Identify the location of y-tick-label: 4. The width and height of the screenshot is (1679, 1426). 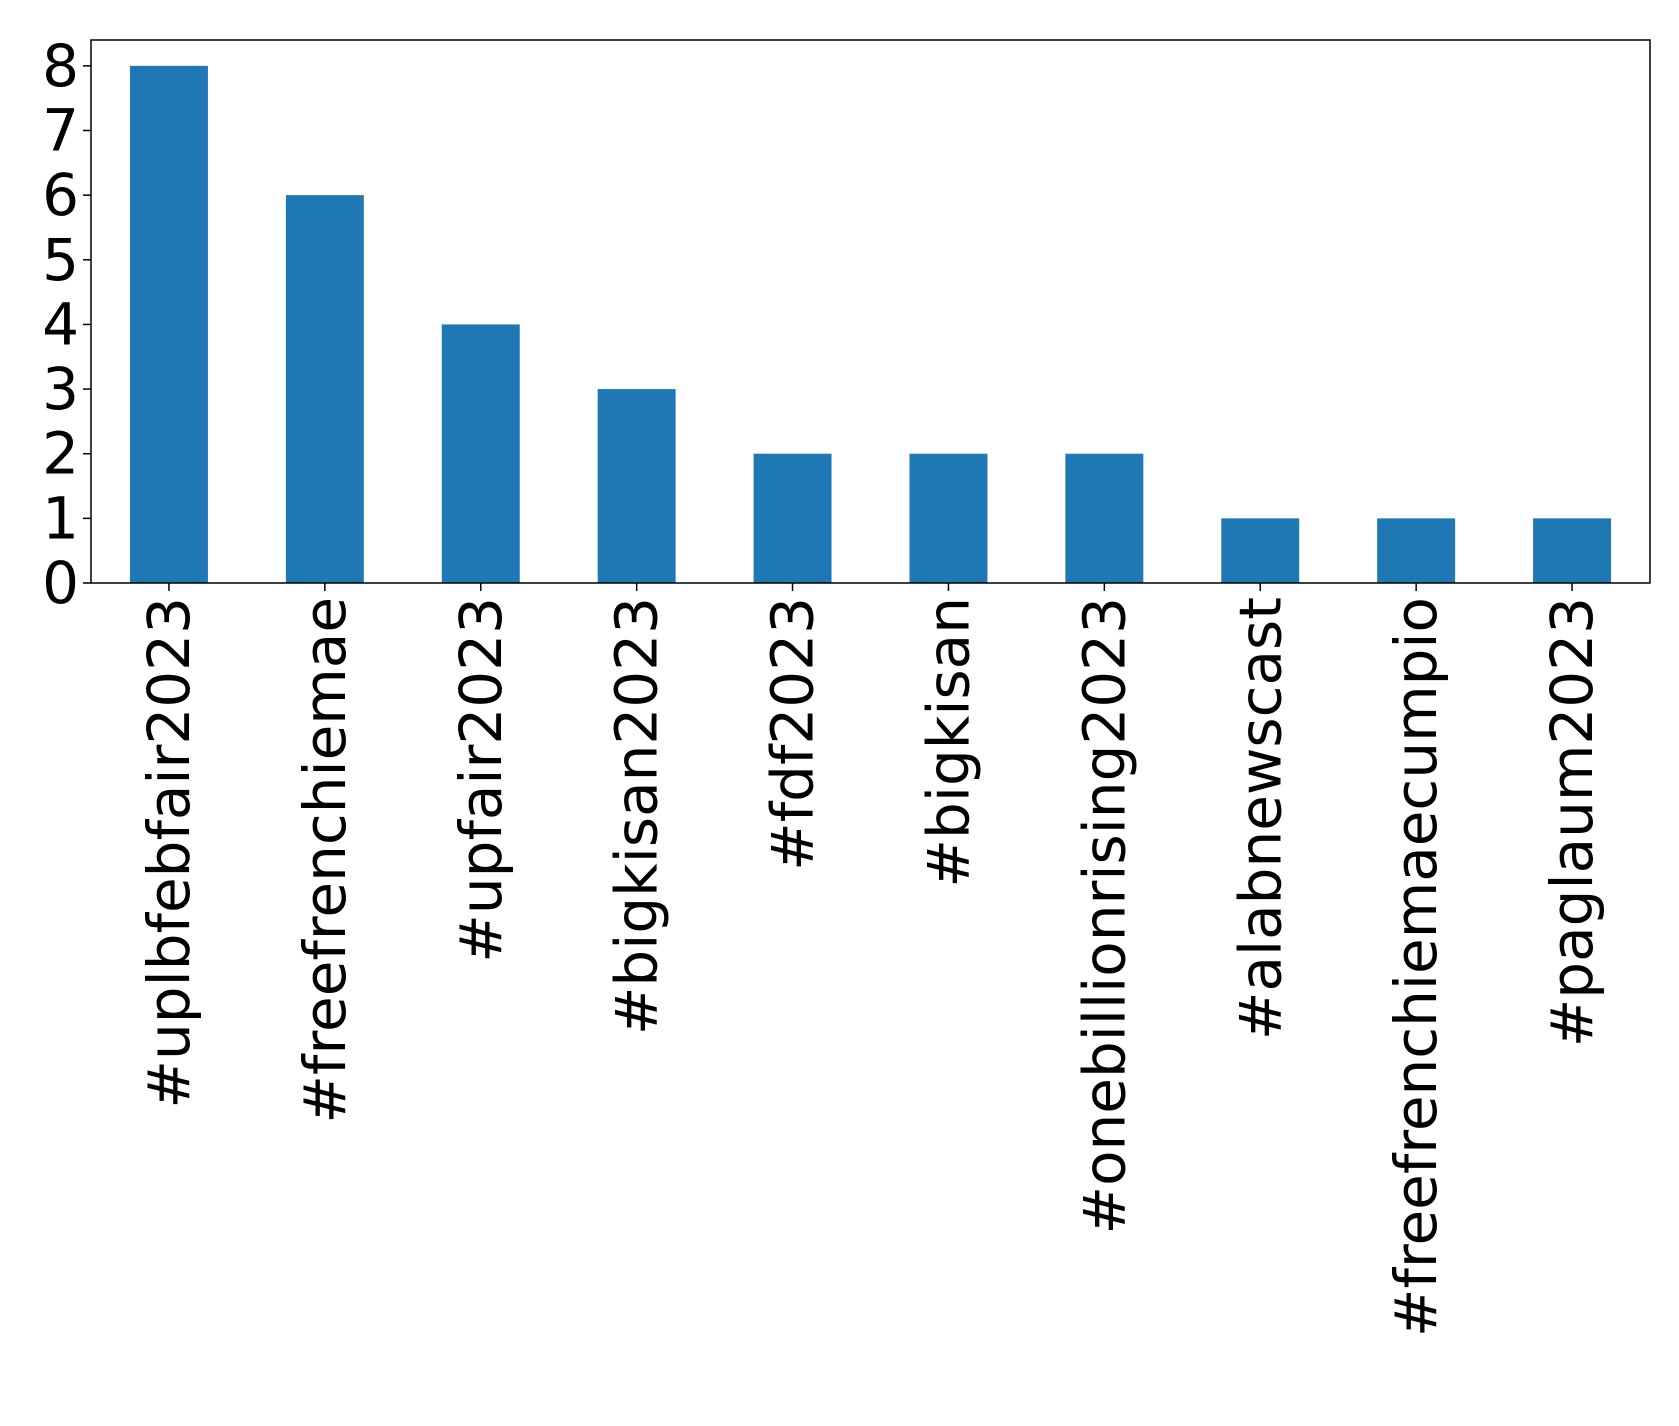
(60, 324).